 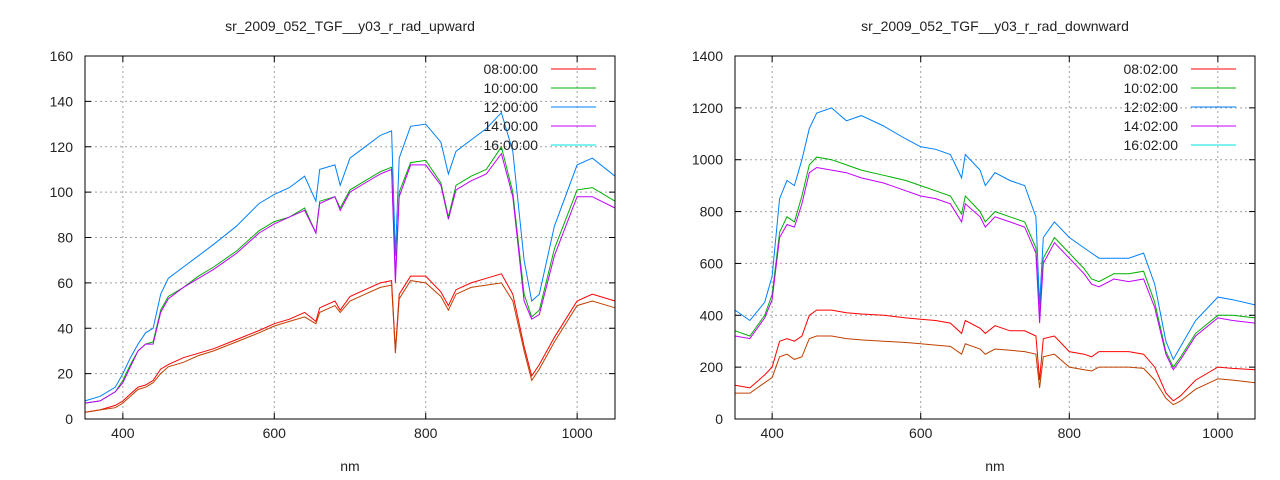 What do you see at coordinates (712, 367) in the screenshot?
I see `y-tick-label: 200` at bounding box center [712, 367].